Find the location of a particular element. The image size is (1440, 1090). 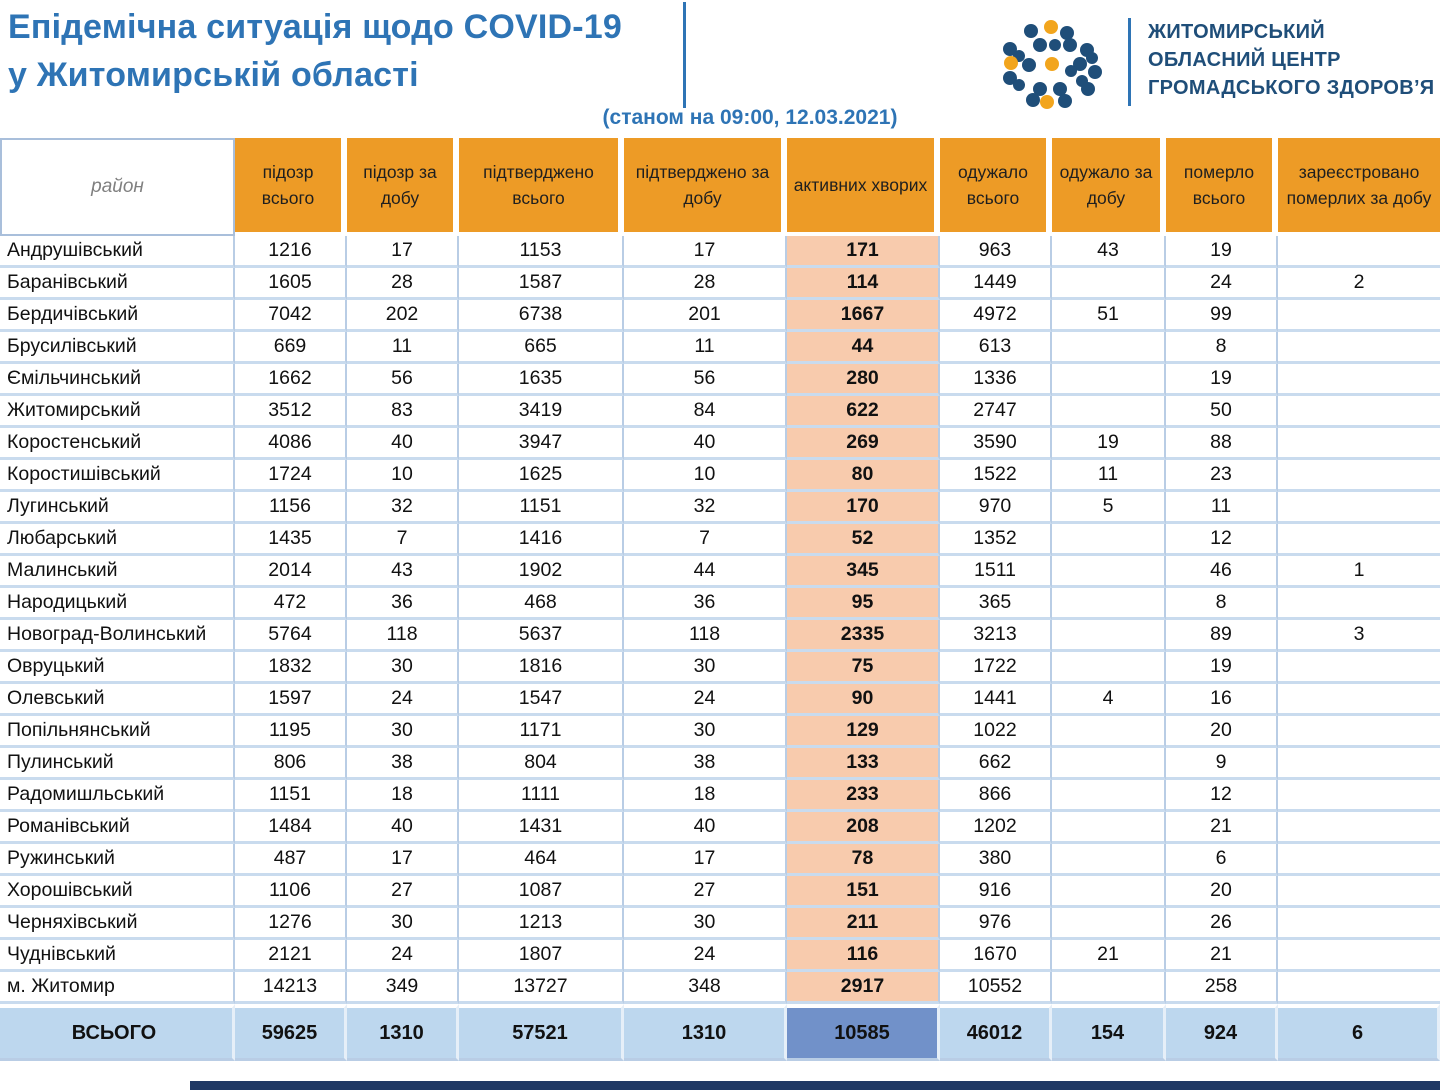

value-cell: 38 is located at coordinates (705, 764).